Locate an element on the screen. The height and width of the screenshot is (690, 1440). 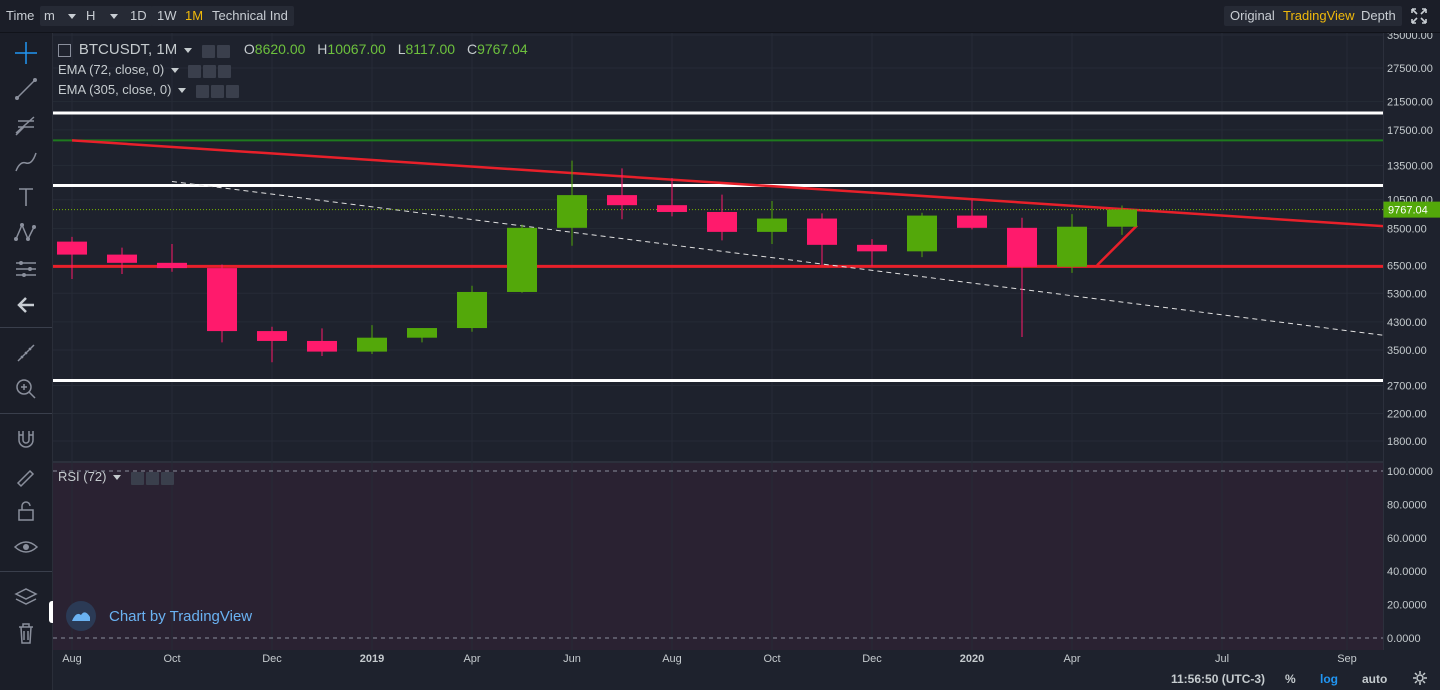
fib-tool-icon is located at coordinates (26, 125).